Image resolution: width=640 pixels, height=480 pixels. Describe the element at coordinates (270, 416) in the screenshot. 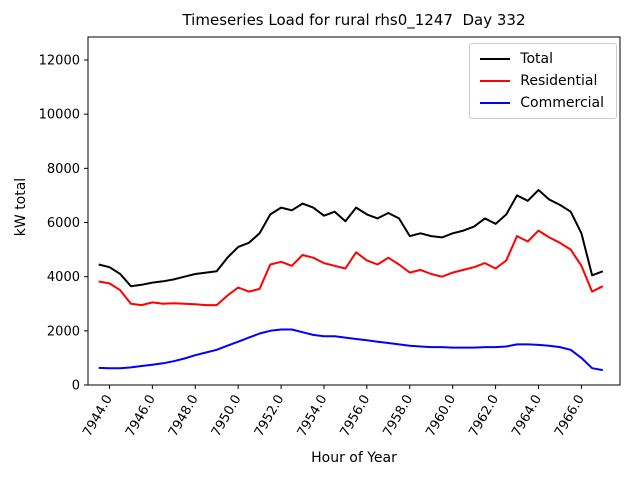

I see `x-tick-label: 7952.0` at that location.